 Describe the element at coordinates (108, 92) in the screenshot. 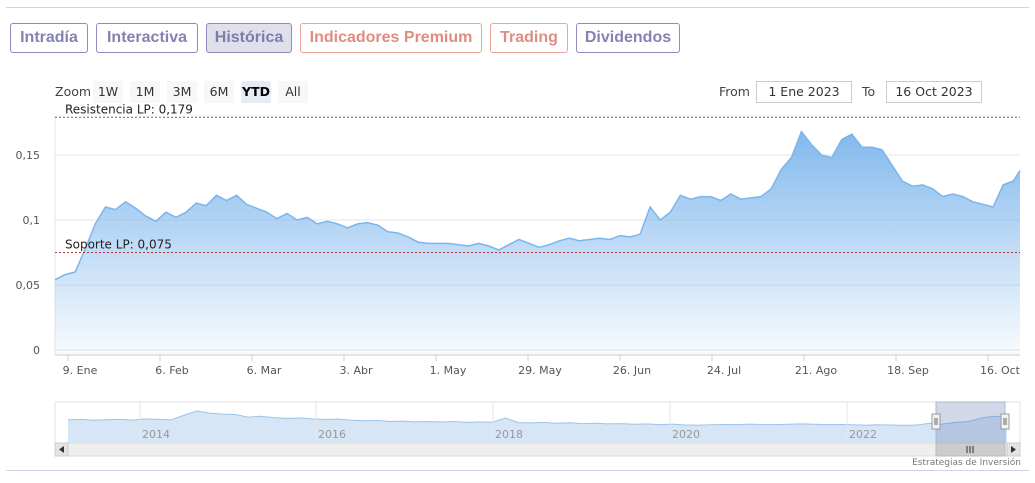

I see `zoom-button-1w: 1W` at that location.